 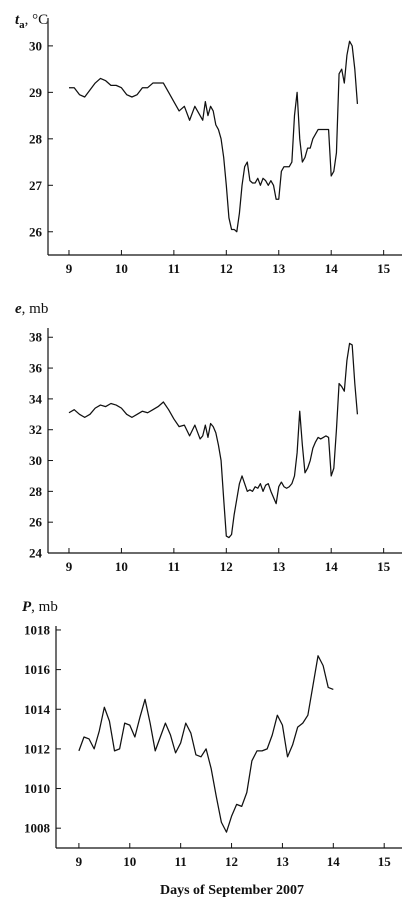 I want to click on pressure-x-tick-label: 11, so click(x=181, y=861).